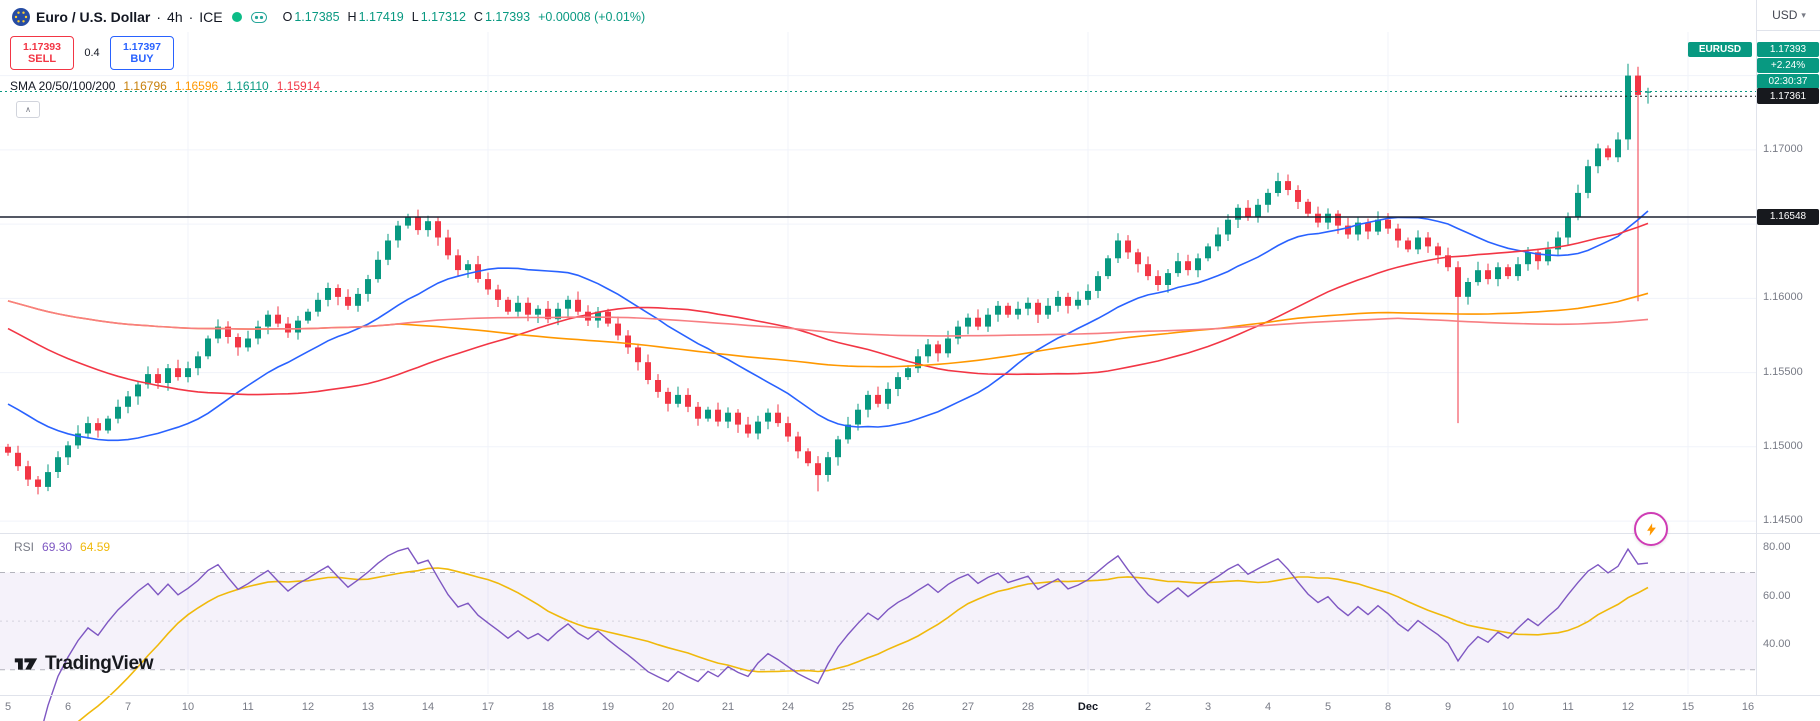 This screenshot has height=721, width=1820. What do you see at coordinates (26, 664) in the screenshot?
I see `tradingview-logo-mark` at bounding box center [26, 664].